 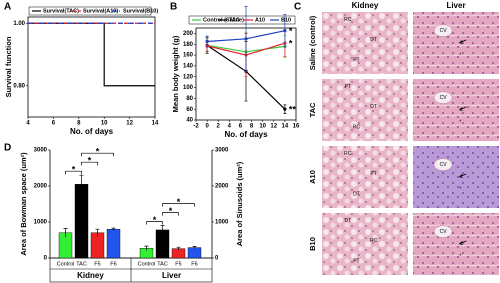 What do you see at coordinates (460, 190) in the screenshot?
I see `tissue-label: *` at bounding box center [460, 190].